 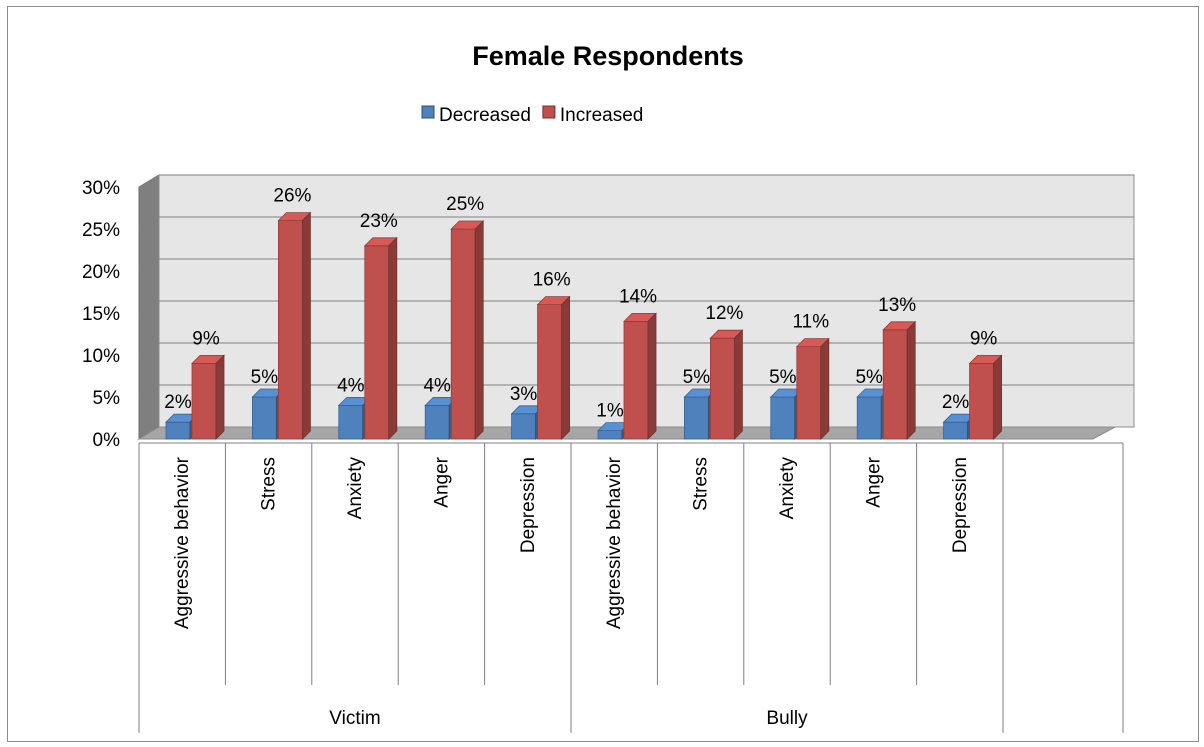 What do you see at coordinates (292, 196) in the screenshot?
I see `data-label: 26%` at bounding box center [292, 196].